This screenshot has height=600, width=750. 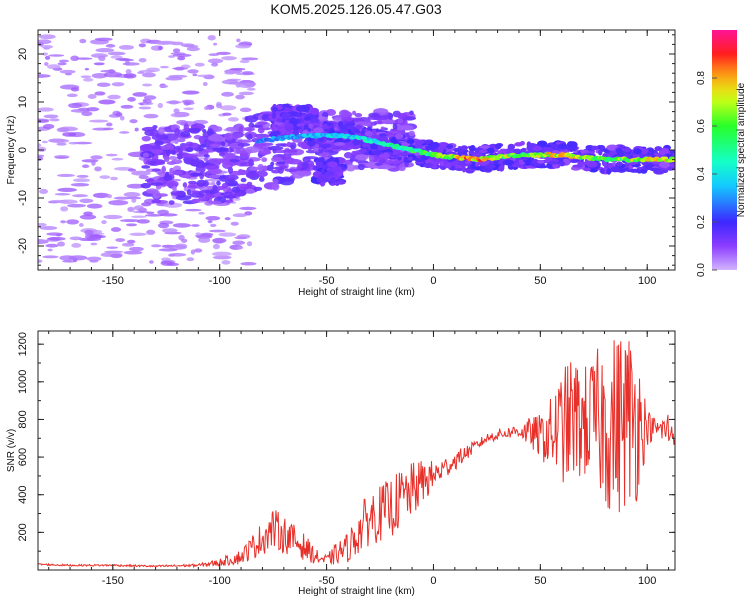 I want to click on x-tick-label: 0, so click(x=433, y=281).